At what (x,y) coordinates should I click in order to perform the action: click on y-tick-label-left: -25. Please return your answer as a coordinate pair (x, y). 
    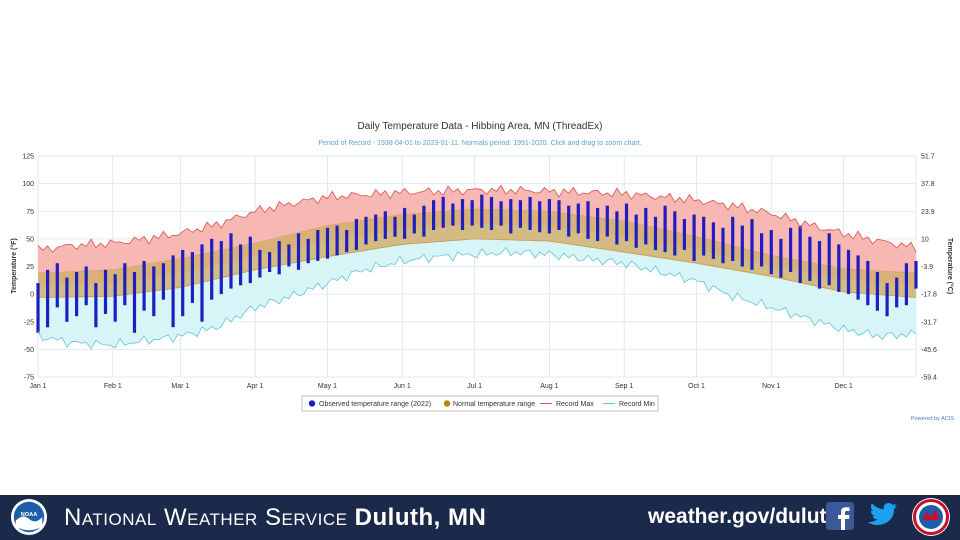
    Looking at the image, I should click on (29, 322).